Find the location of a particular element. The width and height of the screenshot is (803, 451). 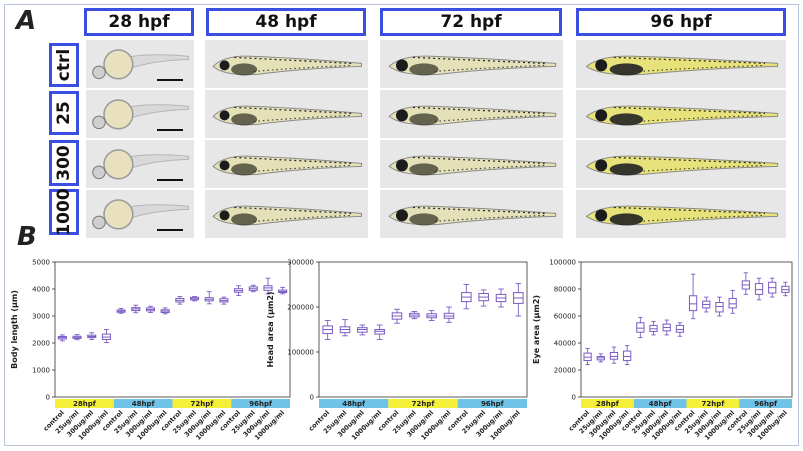

y-tick-label: 40000 is located at coordinates (565, 344).